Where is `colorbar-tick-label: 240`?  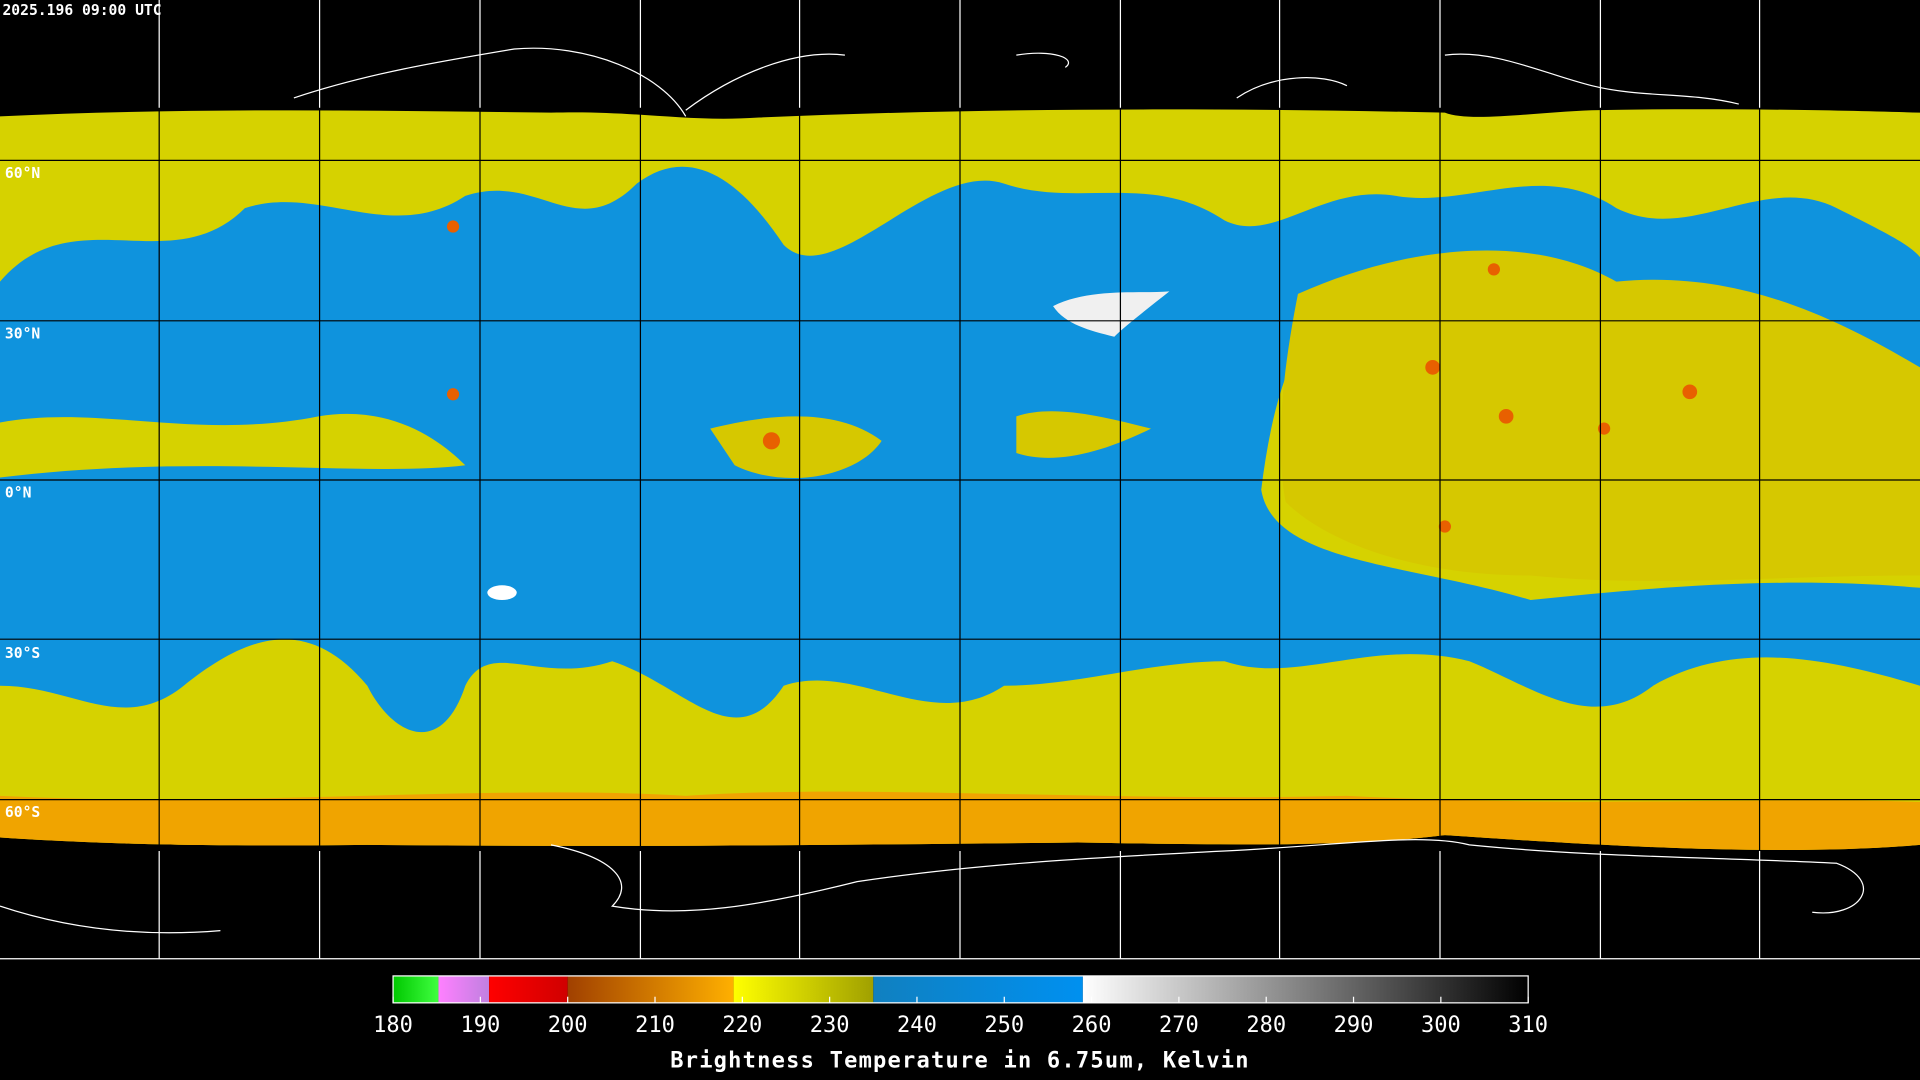 colorbar-tick-label: 240 is located at coordinates (917, 1025).